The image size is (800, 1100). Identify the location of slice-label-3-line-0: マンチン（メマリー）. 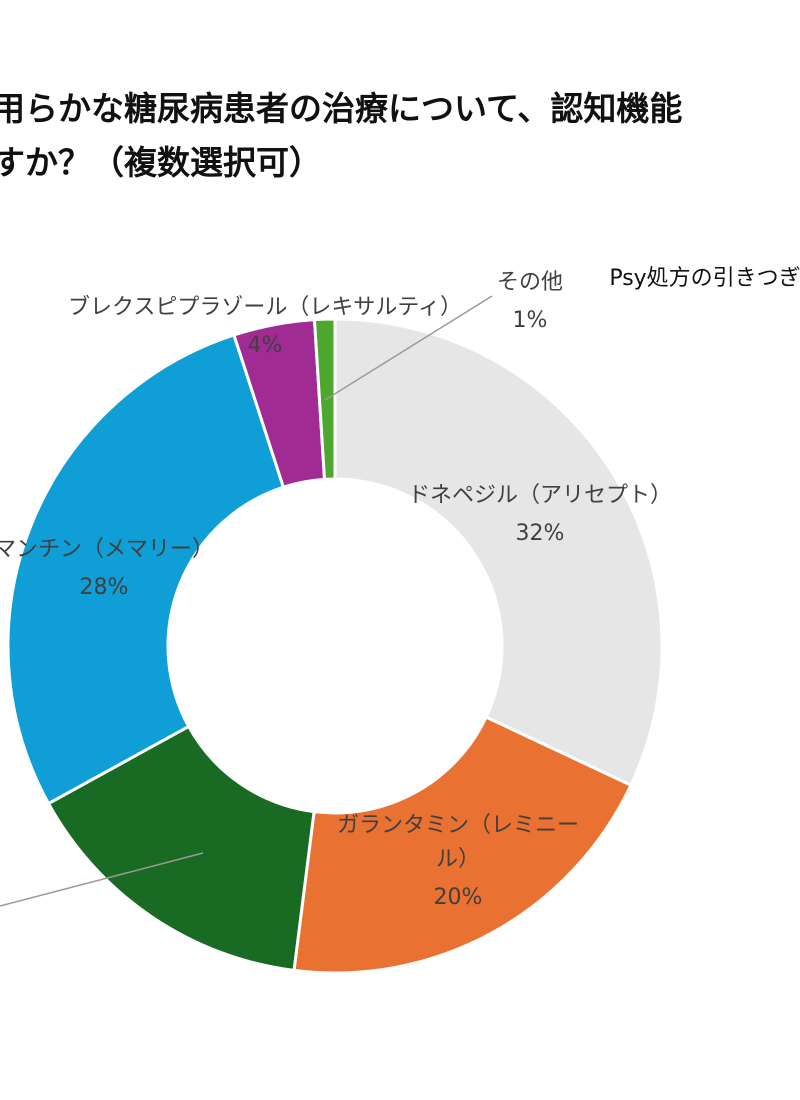
(107, 549).